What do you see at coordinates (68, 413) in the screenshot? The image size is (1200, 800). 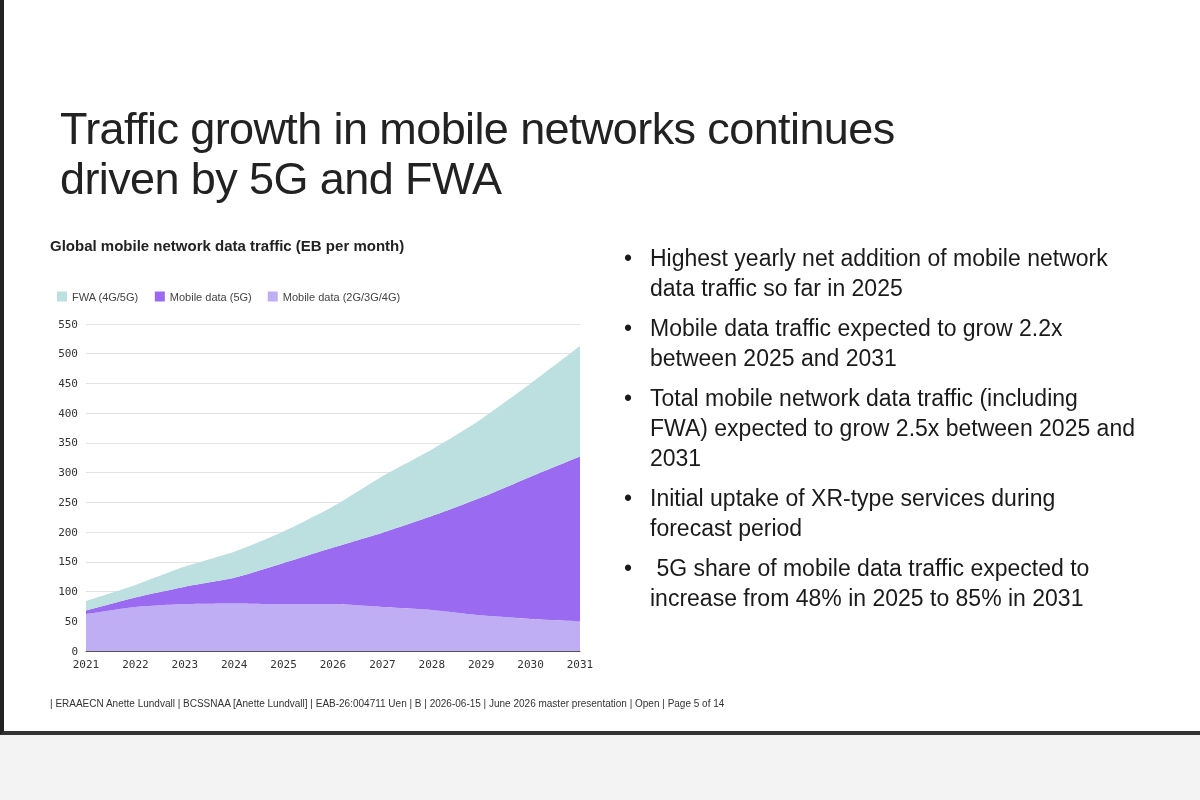 I see `y-tick-label: 400` at bounding box center [68, 413].